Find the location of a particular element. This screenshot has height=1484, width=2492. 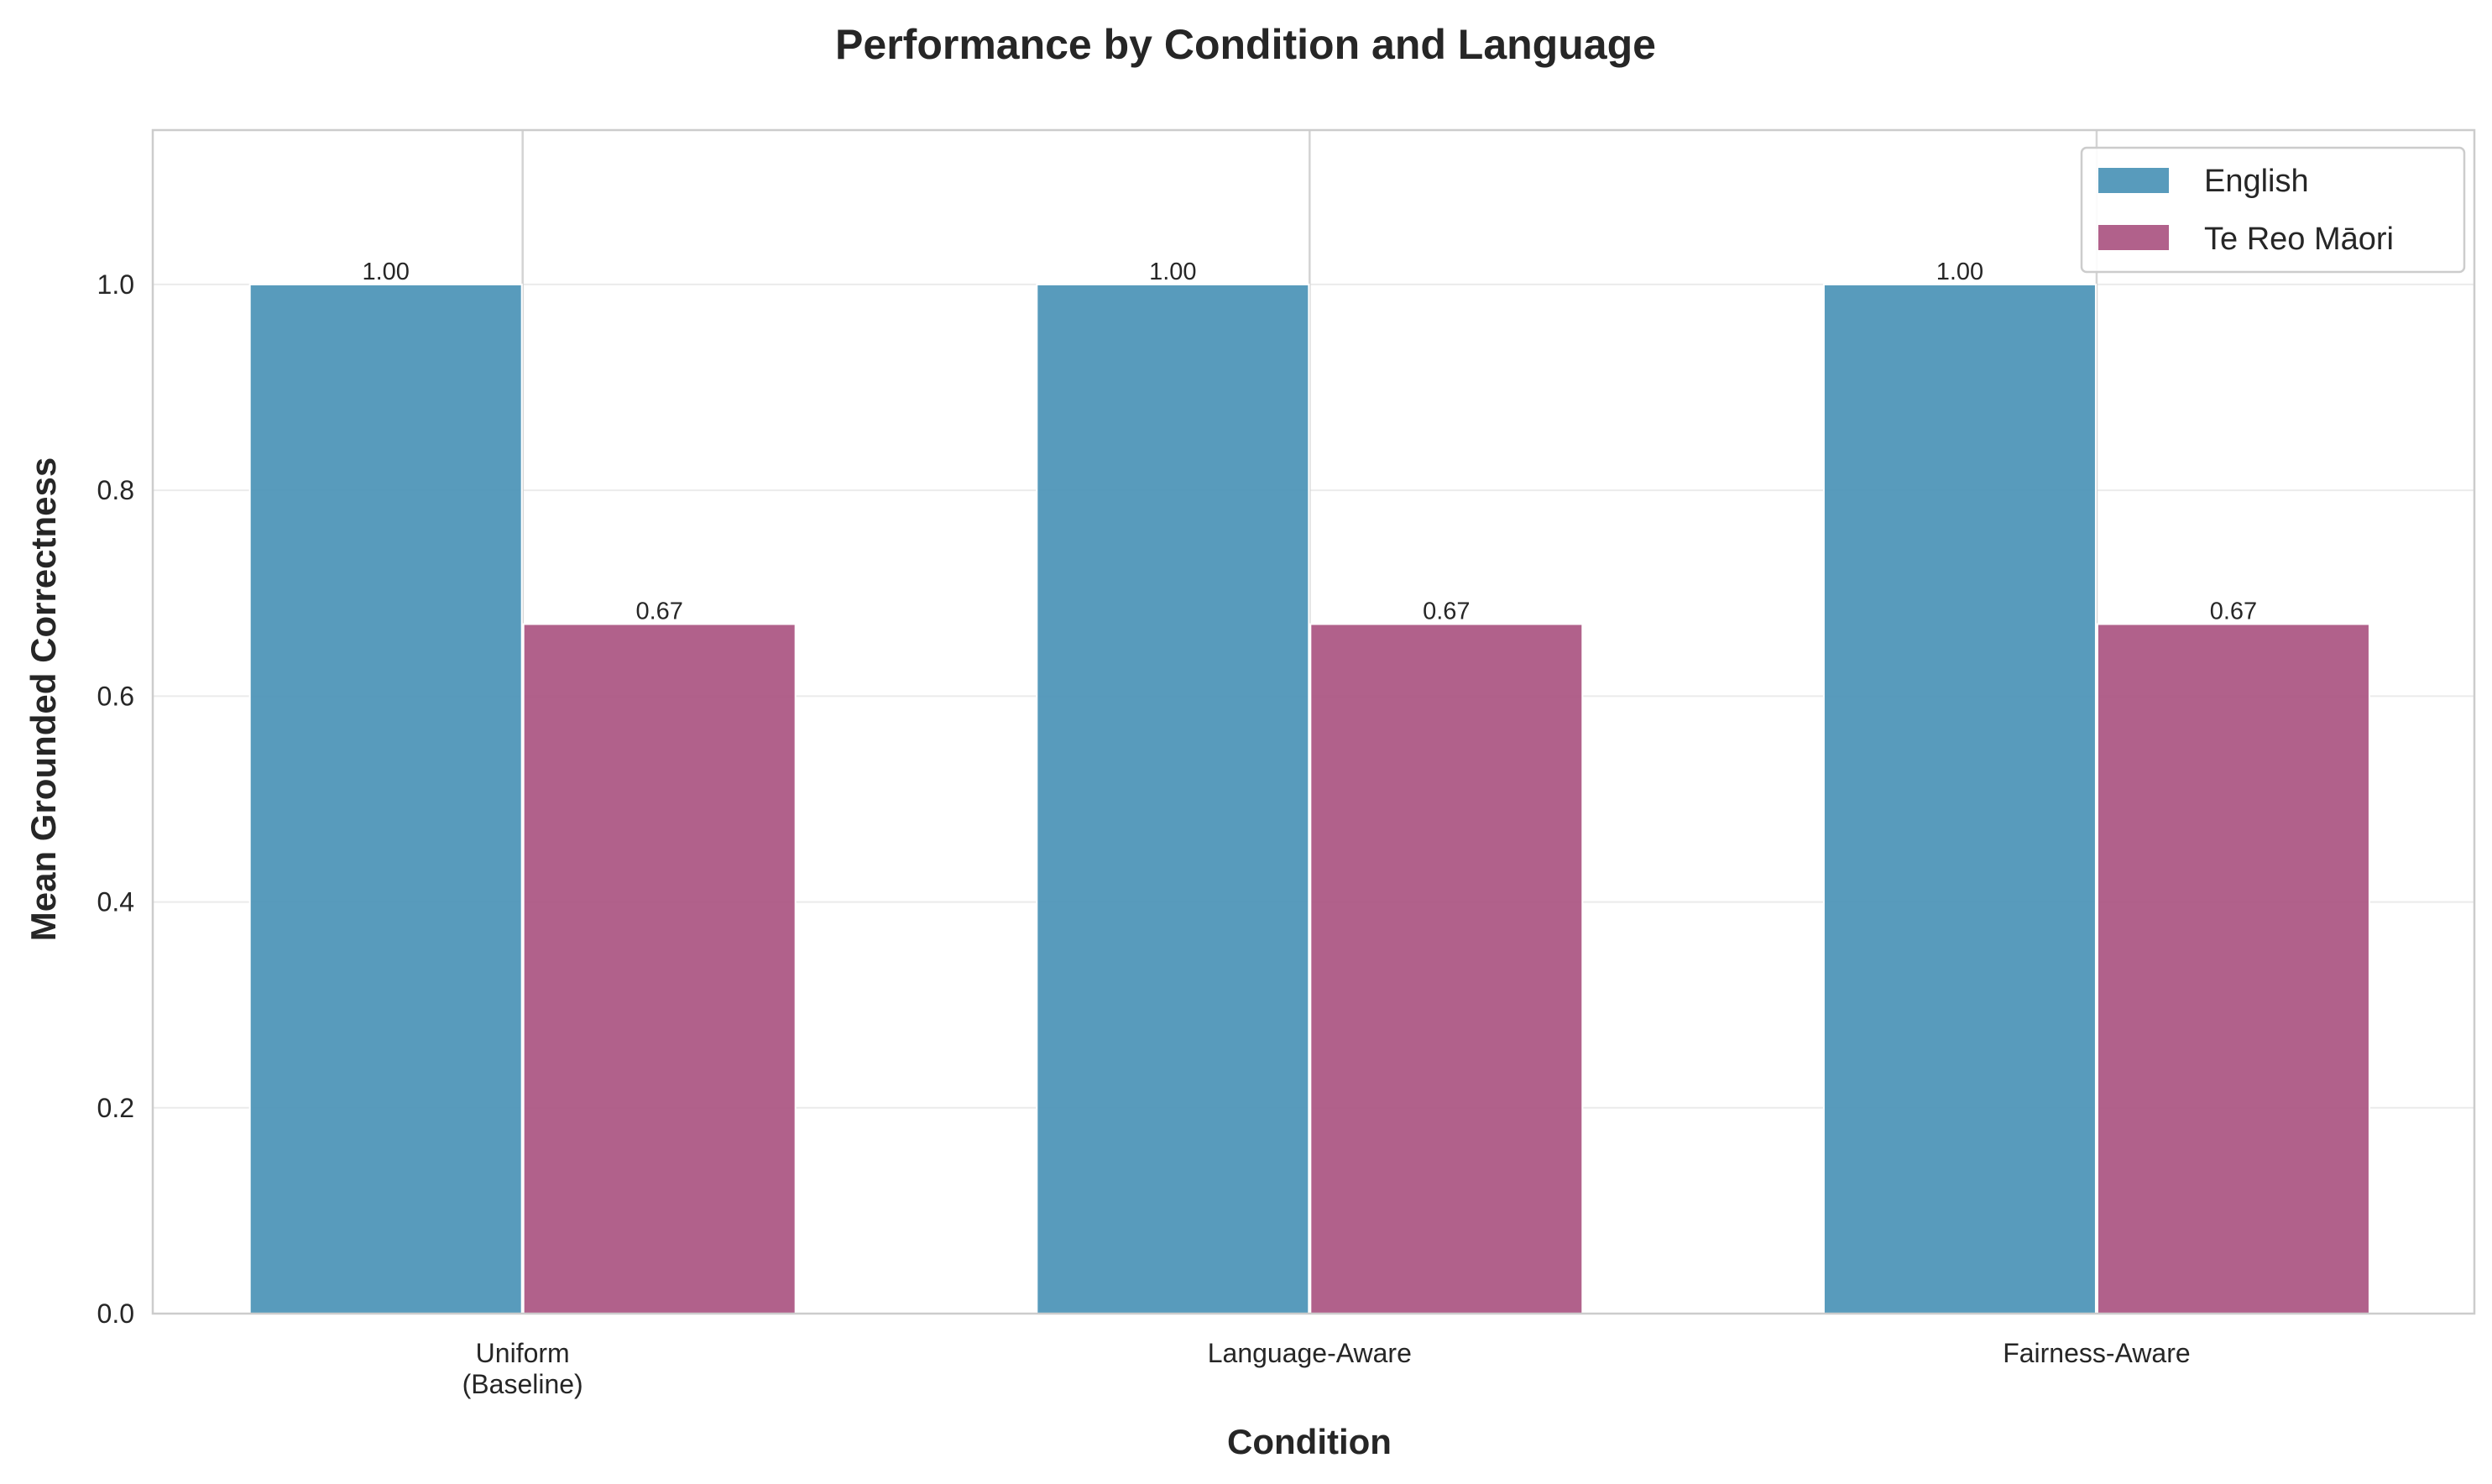

y-tick-label-5: 1.0 is located at coordinates (115, 284).